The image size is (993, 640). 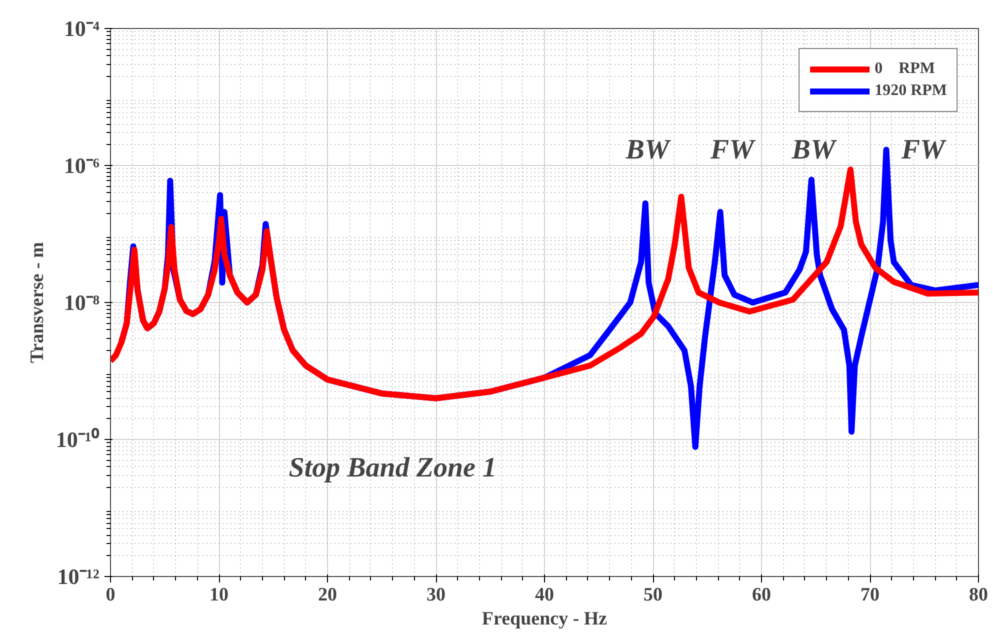 I want to click on x-tick-label: 0, so click(x=111, y=595).